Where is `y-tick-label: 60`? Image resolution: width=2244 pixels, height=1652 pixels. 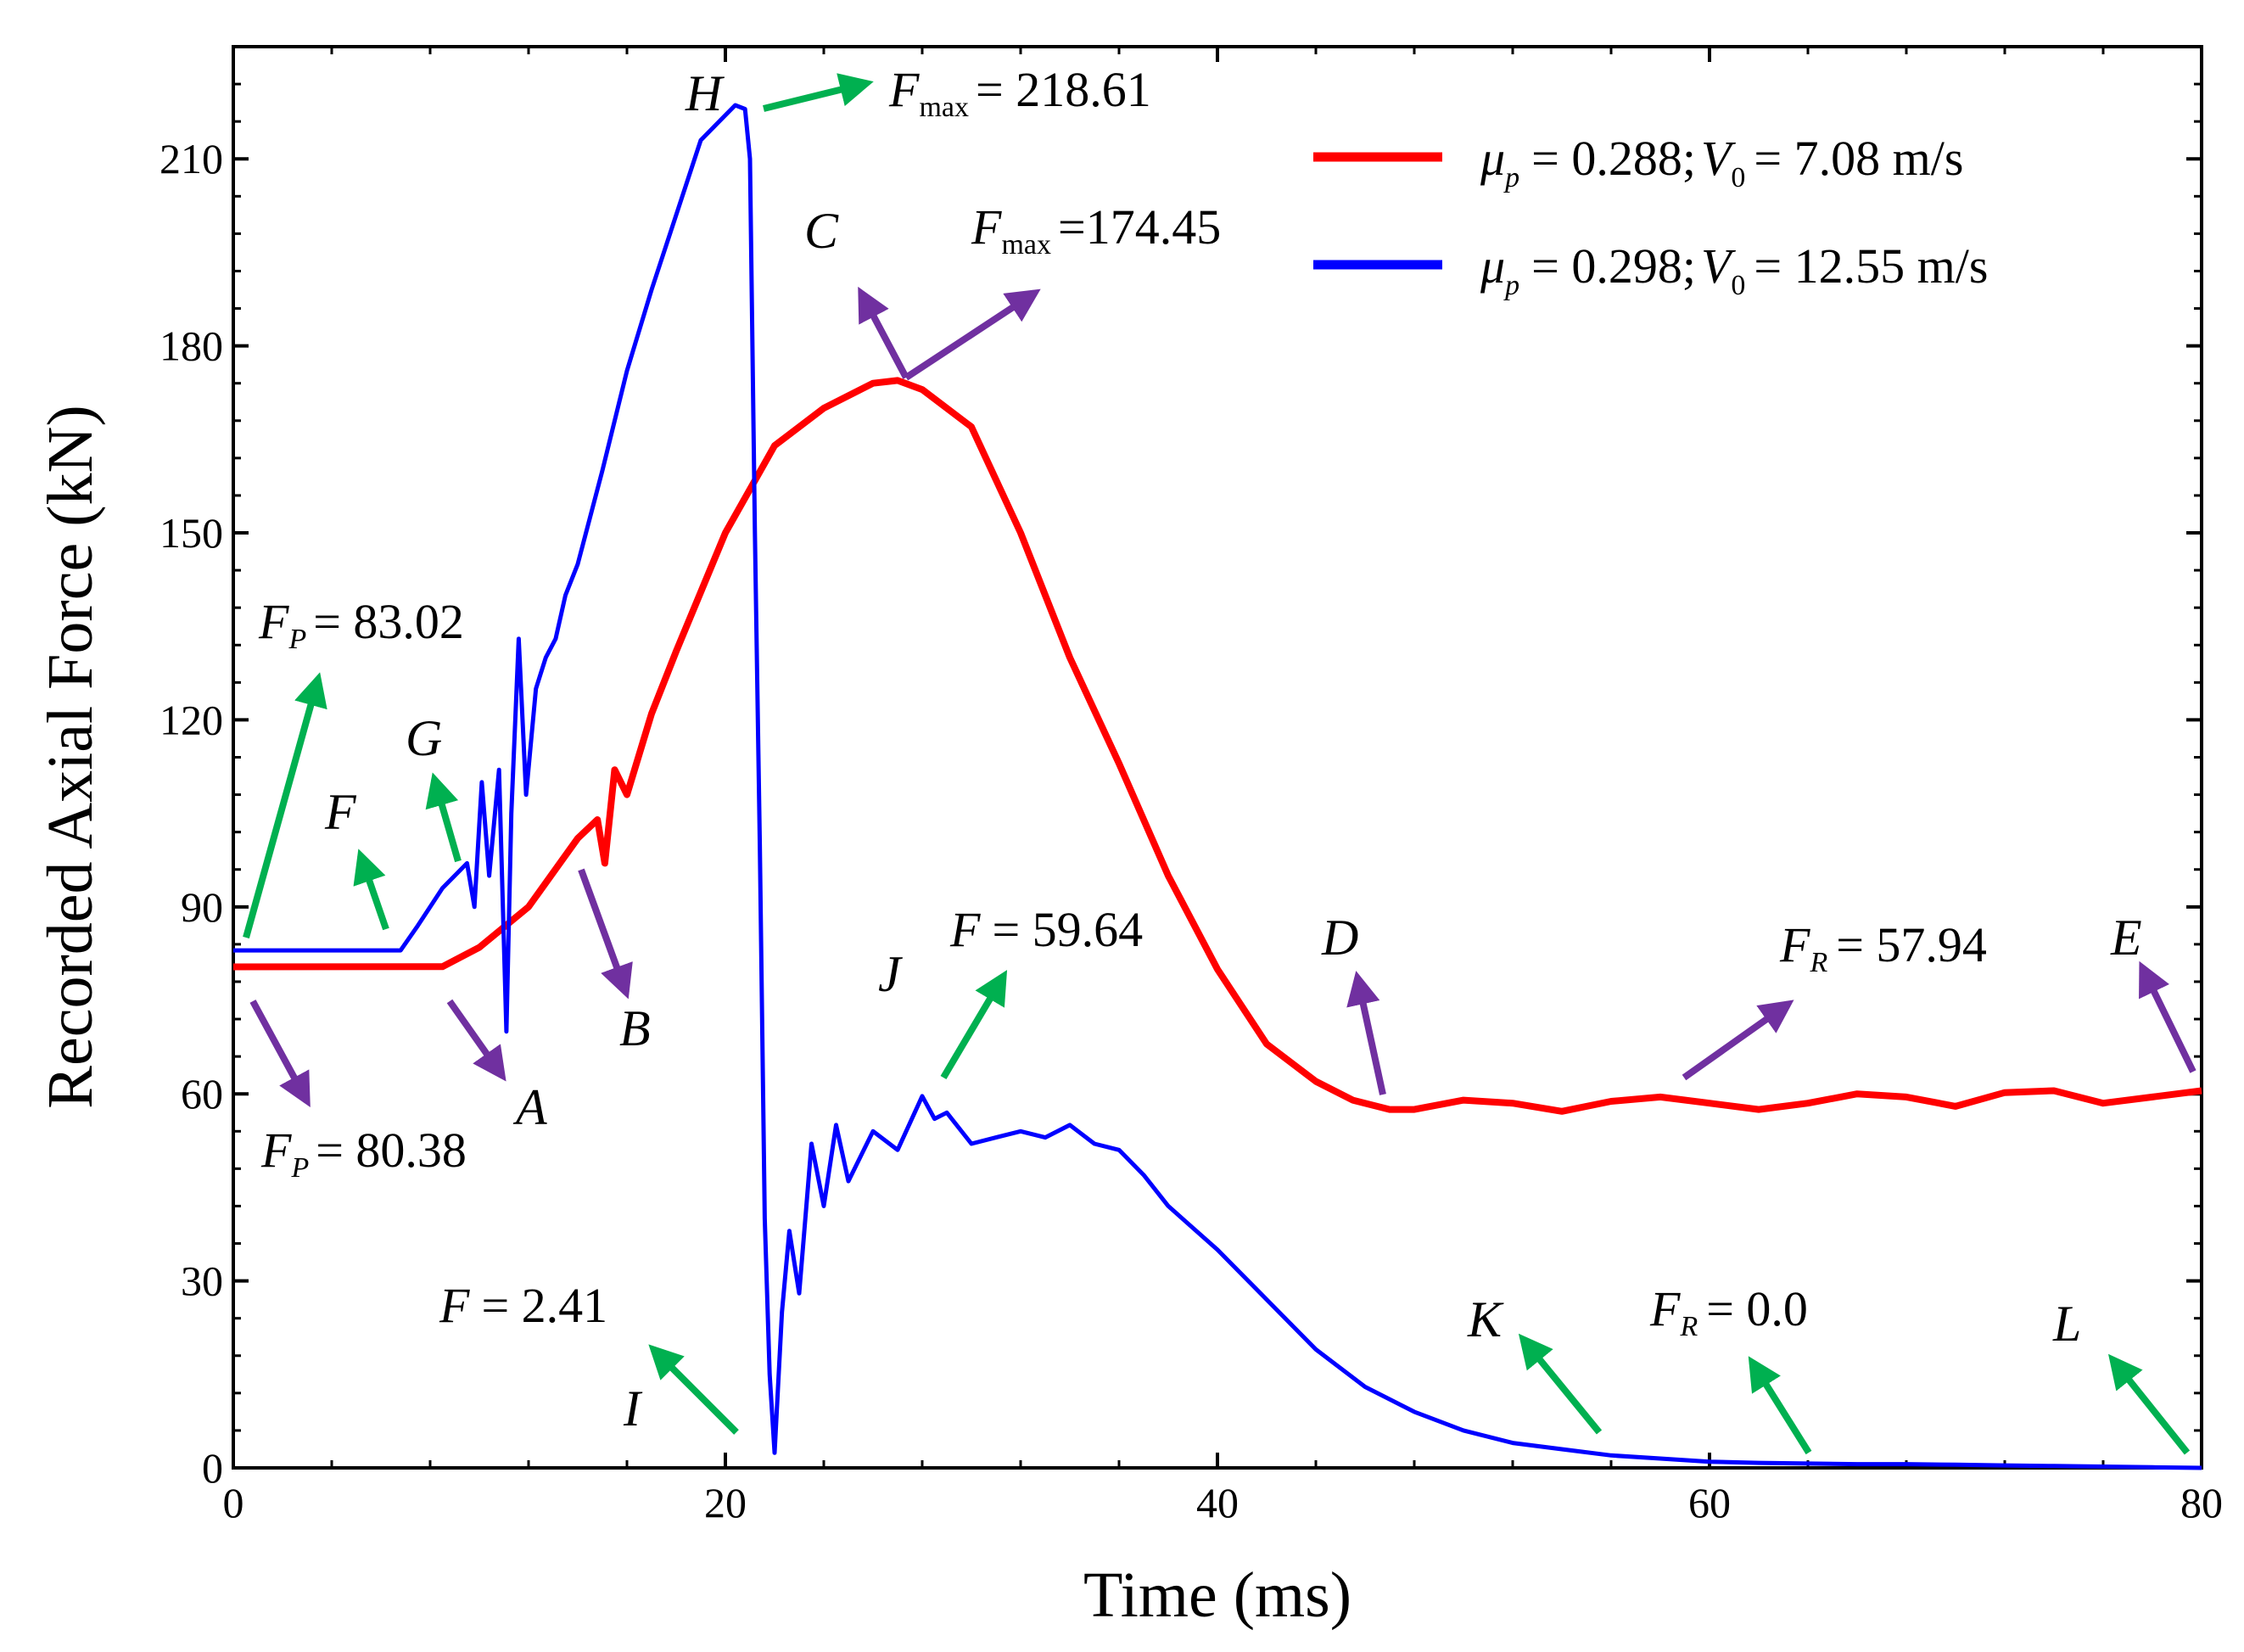 y-tick-label: 60 is located at coordinates (202, 1093).